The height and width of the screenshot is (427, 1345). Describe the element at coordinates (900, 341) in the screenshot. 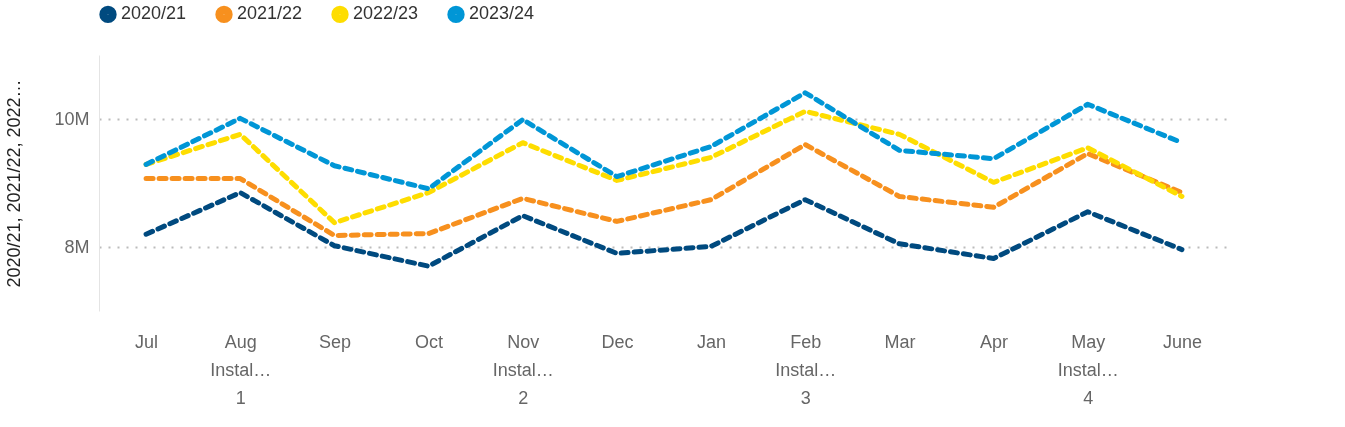

I see `x-tick-label: Mar` at that location.